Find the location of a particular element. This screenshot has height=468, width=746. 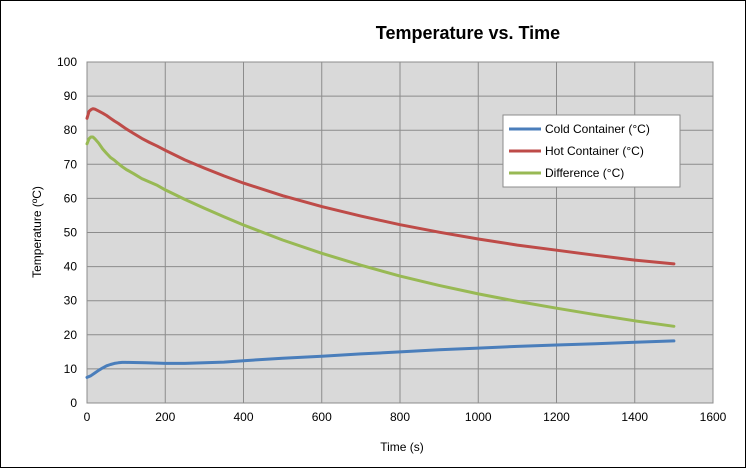

y-tick-label: 10 is located at coordinates (71, 369).